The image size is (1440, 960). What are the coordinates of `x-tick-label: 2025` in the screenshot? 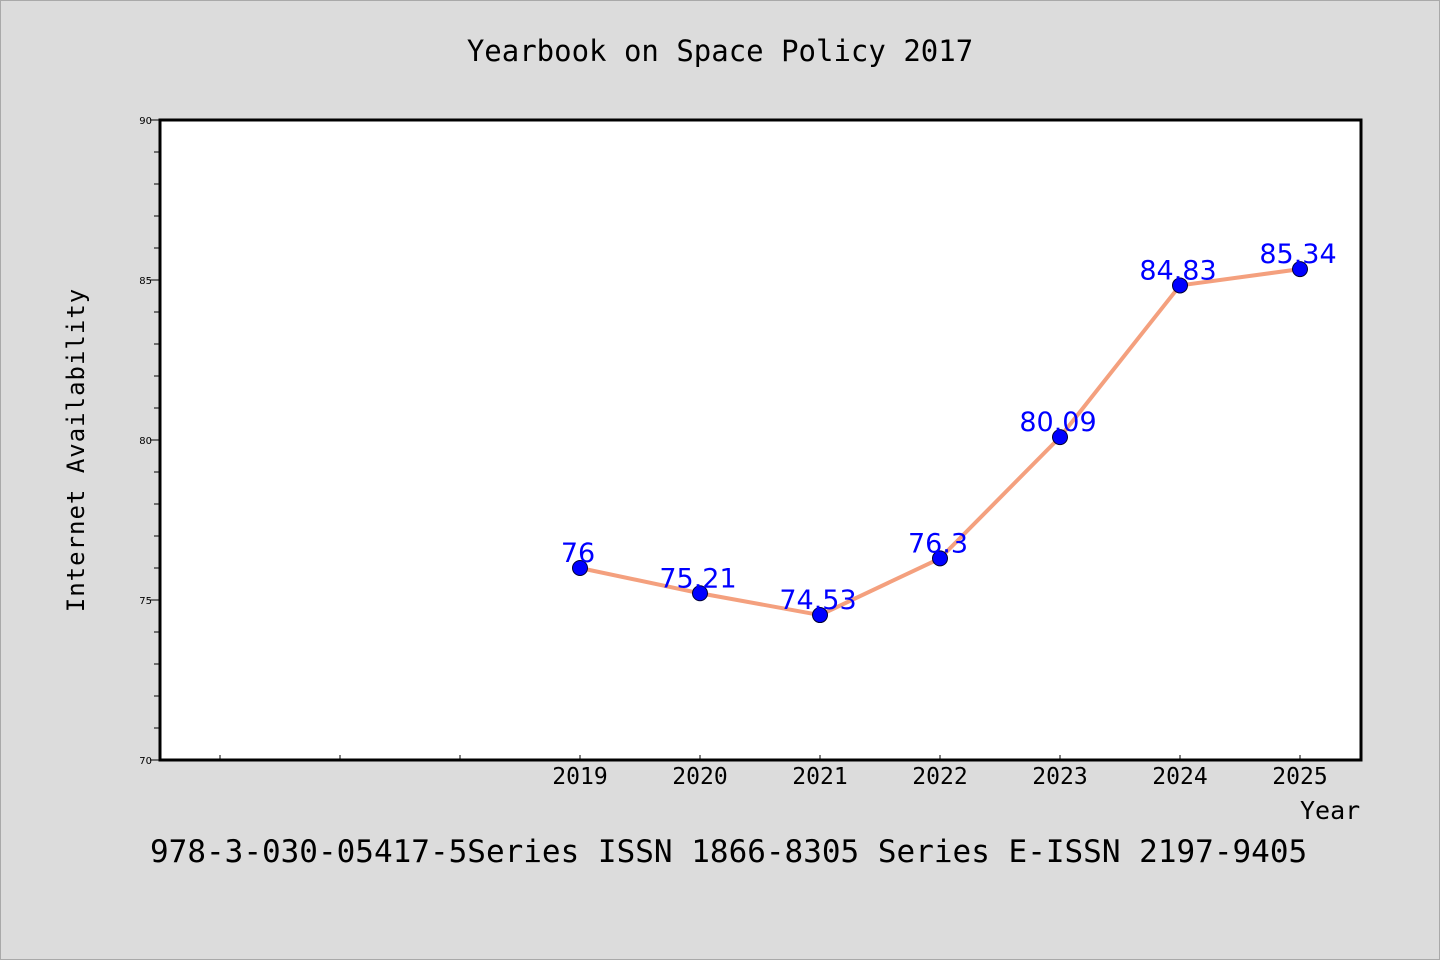 It's located at (1299, 777).